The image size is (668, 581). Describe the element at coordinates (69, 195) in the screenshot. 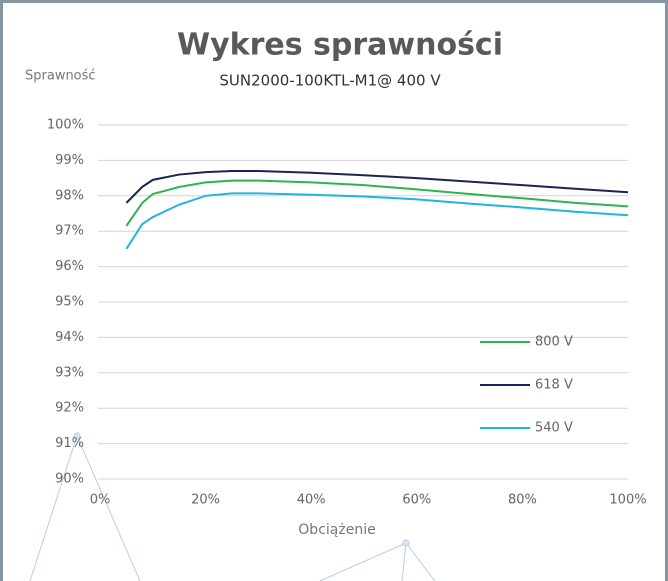

I see `y-tick-label: 98%` at that location.